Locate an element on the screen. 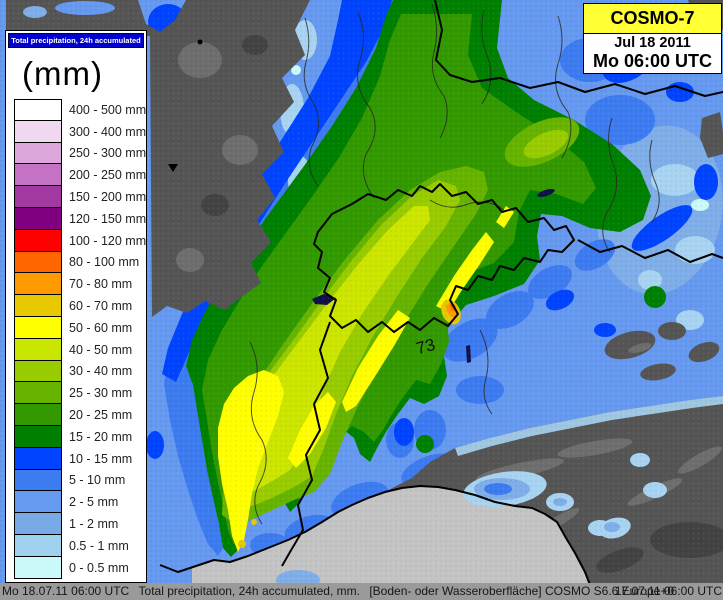  legend-entry: 400 - 500 mm is located at coordinates (80, 110).